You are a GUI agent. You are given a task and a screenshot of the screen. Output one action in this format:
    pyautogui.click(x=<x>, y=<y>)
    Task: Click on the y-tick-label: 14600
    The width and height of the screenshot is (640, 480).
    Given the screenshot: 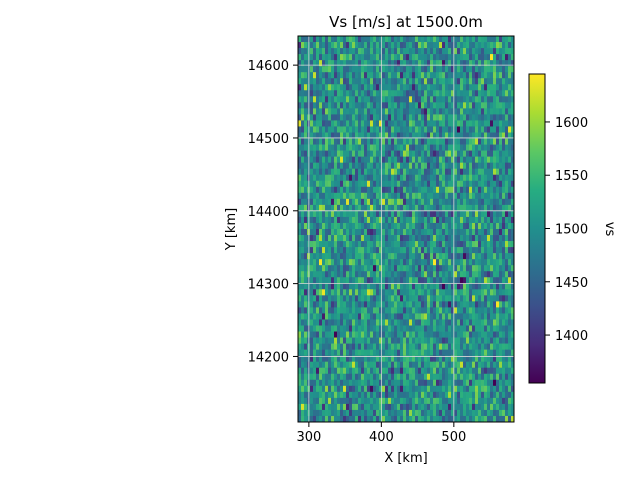 What is the action you would take?
    pyautogui.click(x=268, y=66)
    